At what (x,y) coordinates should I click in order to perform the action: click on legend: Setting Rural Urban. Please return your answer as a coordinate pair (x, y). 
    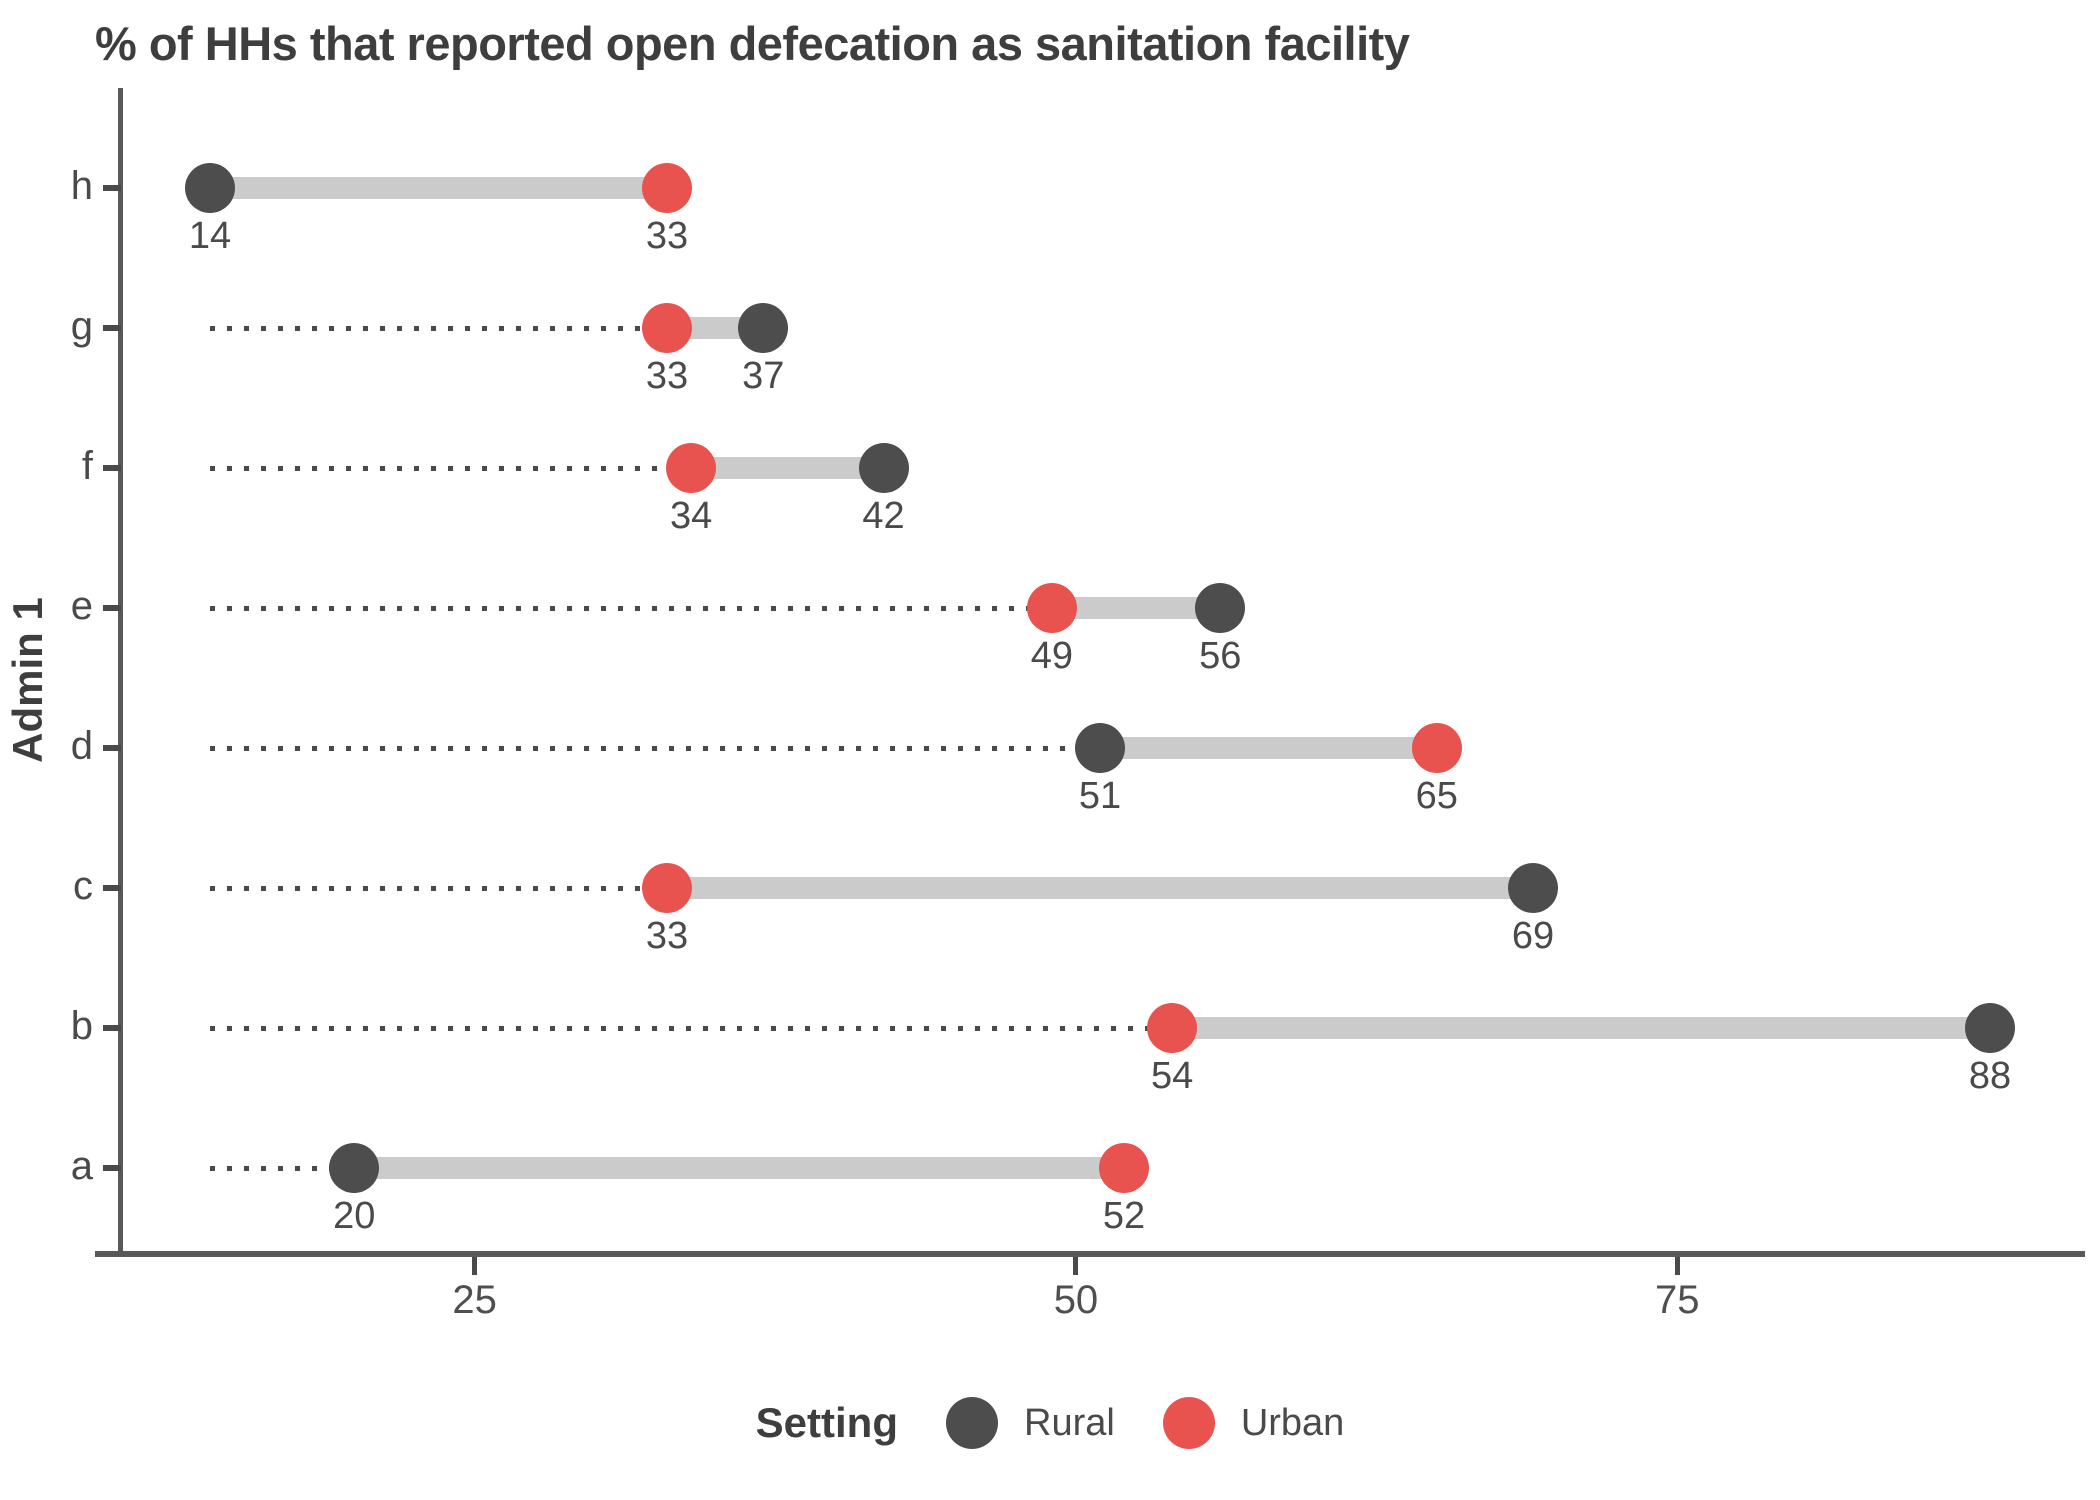
    Looking at the image, I should click on (1050, 1423).